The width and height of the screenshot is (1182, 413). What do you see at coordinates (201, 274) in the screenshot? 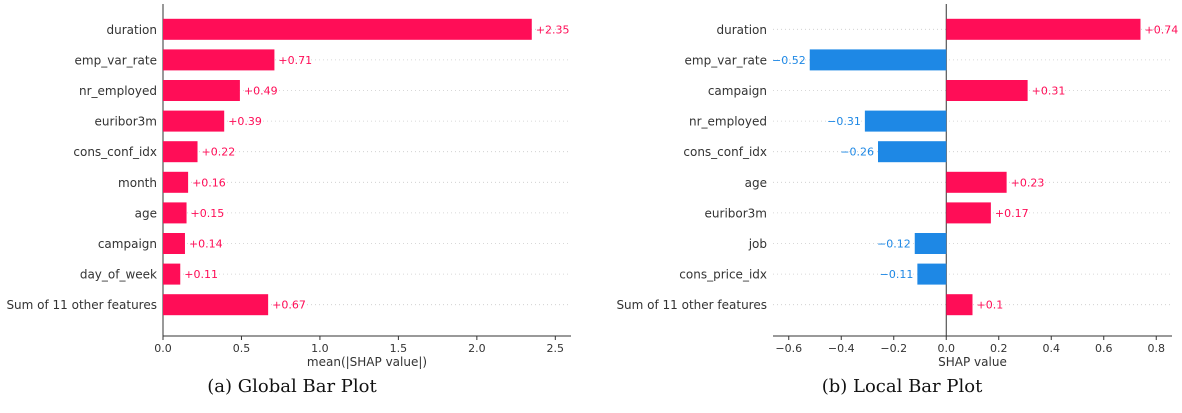
I see `value-label: +0.11` at bounding box center [201, 274].